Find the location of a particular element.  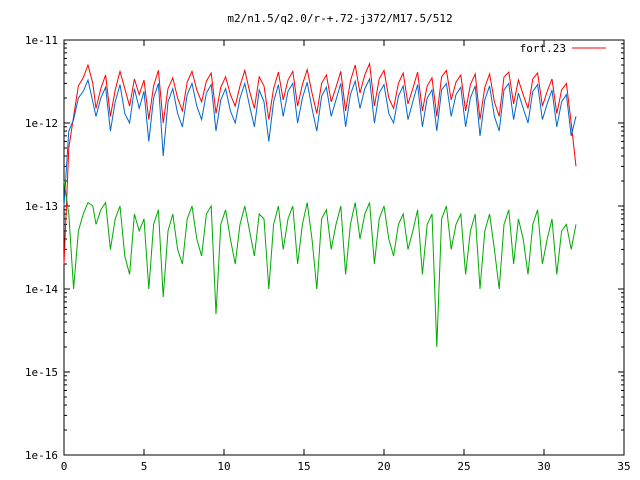

y-tick-label: 1e-14 is located at coordinates (41, 289).